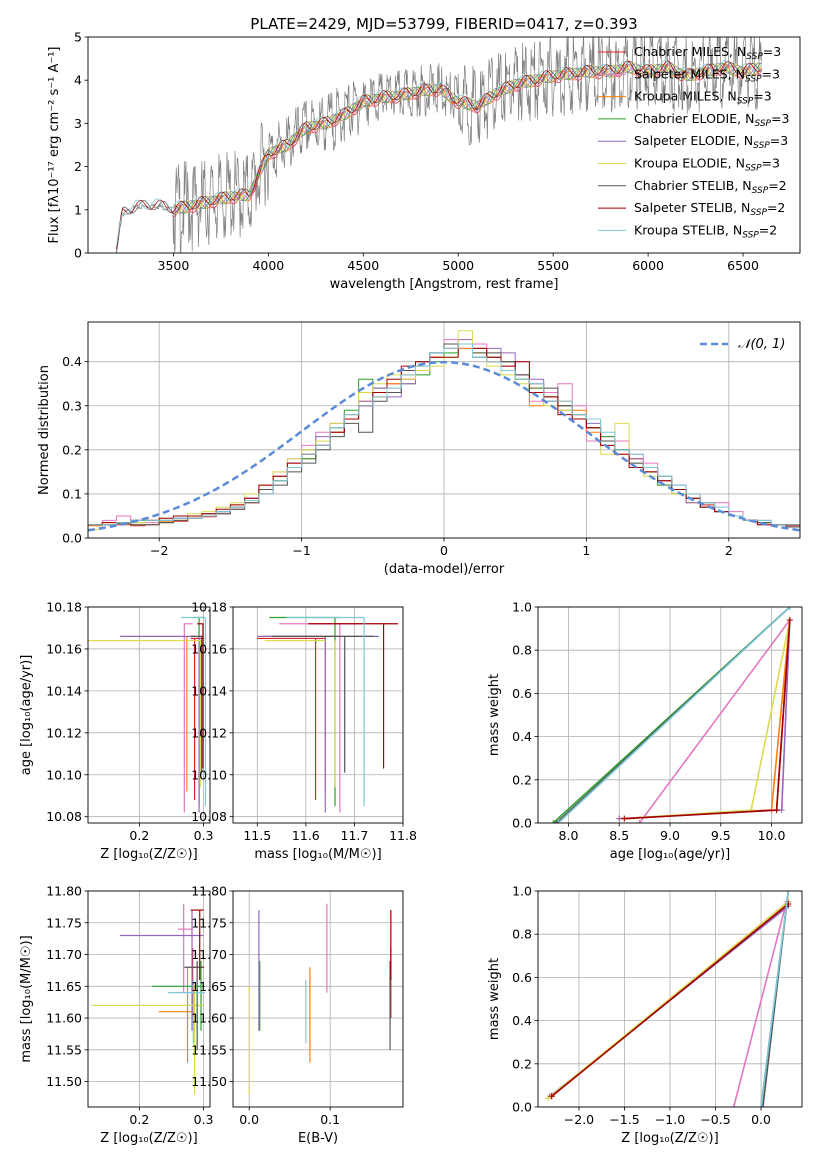  Describe the element at coordinates (64, 816) in the screenshot. I see `tick-label-y: 10.08` at that location.